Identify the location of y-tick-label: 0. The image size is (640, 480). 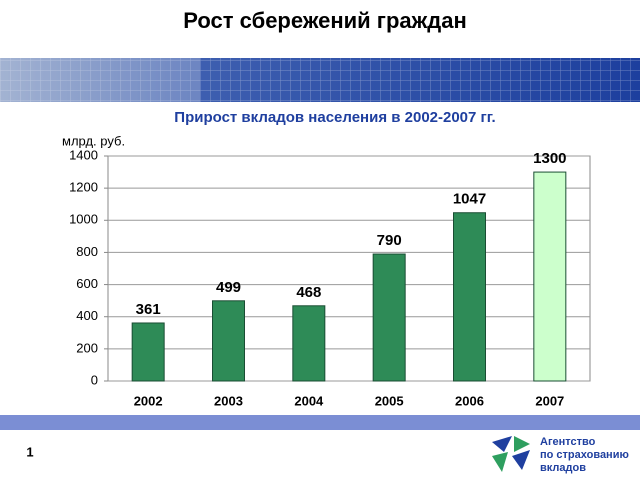
(94, 379).